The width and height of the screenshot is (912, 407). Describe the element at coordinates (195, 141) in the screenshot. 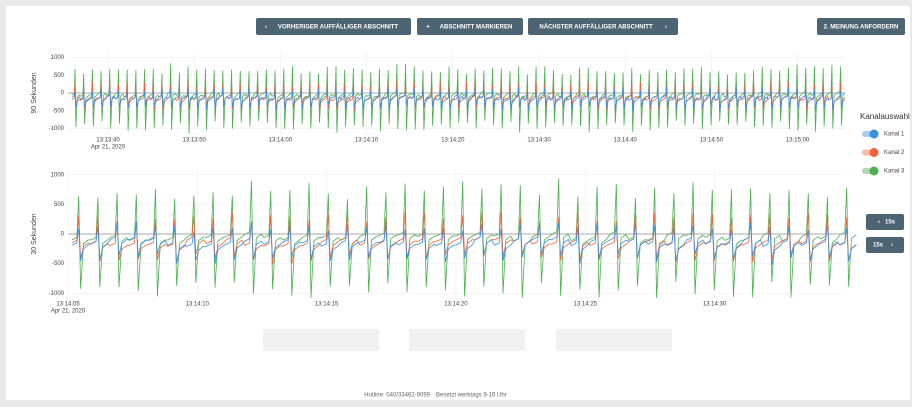

I see `x-tick-label: 13:13:50` at that location.